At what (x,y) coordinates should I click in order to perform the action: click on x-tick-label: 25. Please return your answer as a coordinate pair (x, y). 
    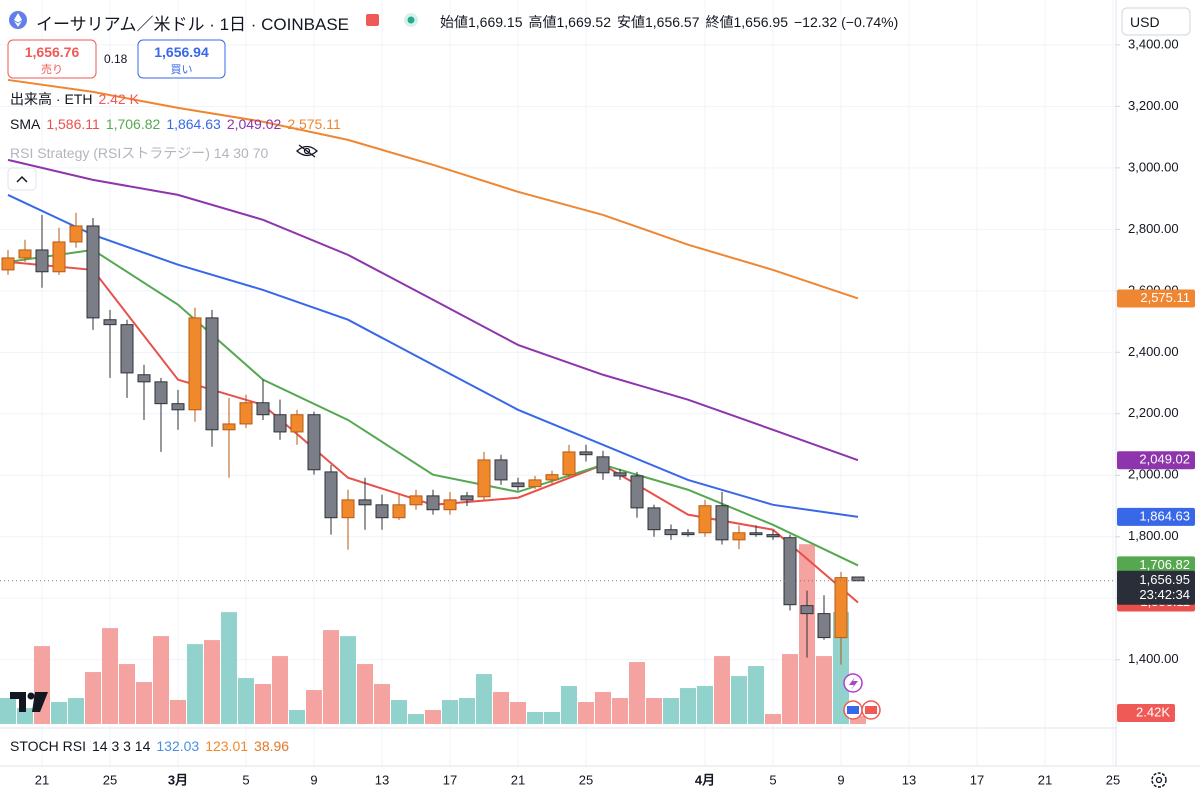
    Looking at the image, I should click on (1113, 779).